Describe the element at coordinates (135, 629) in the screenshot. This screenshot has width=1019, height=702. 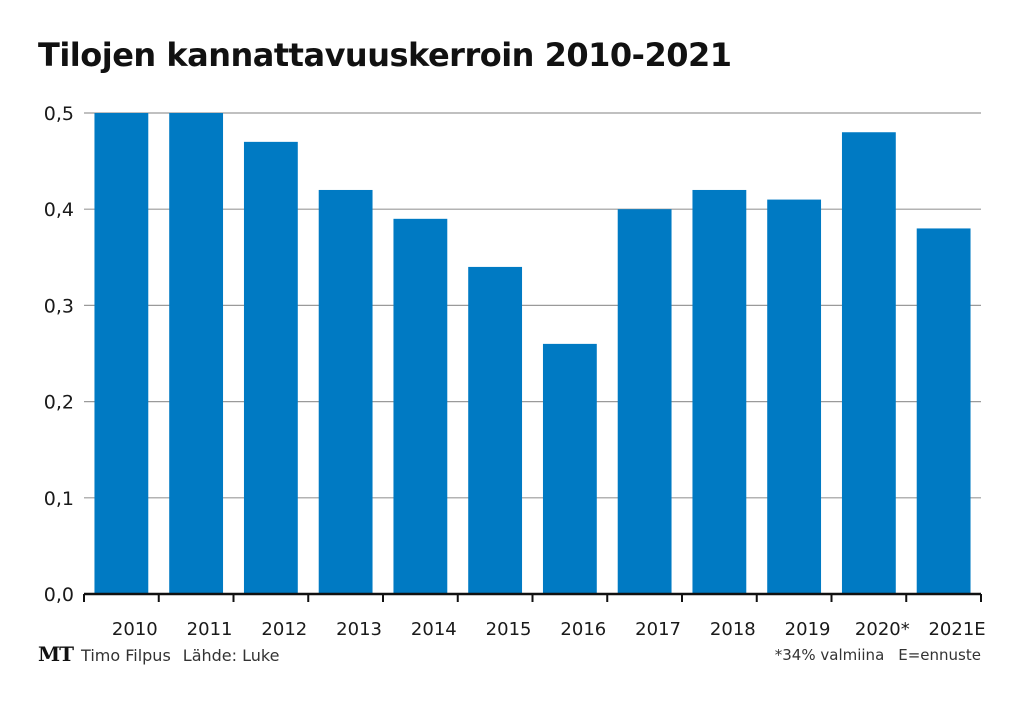
I see `x-tick-label: 2010` at that location.